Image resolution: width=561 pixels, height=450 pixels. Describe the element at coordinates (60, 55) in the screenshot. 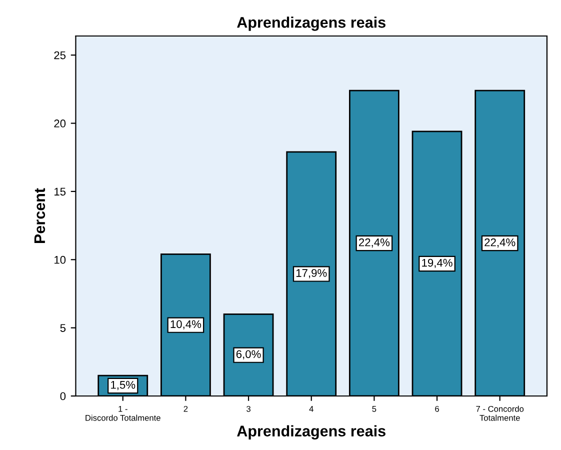

I see `y-tick-label: 25` at that location.